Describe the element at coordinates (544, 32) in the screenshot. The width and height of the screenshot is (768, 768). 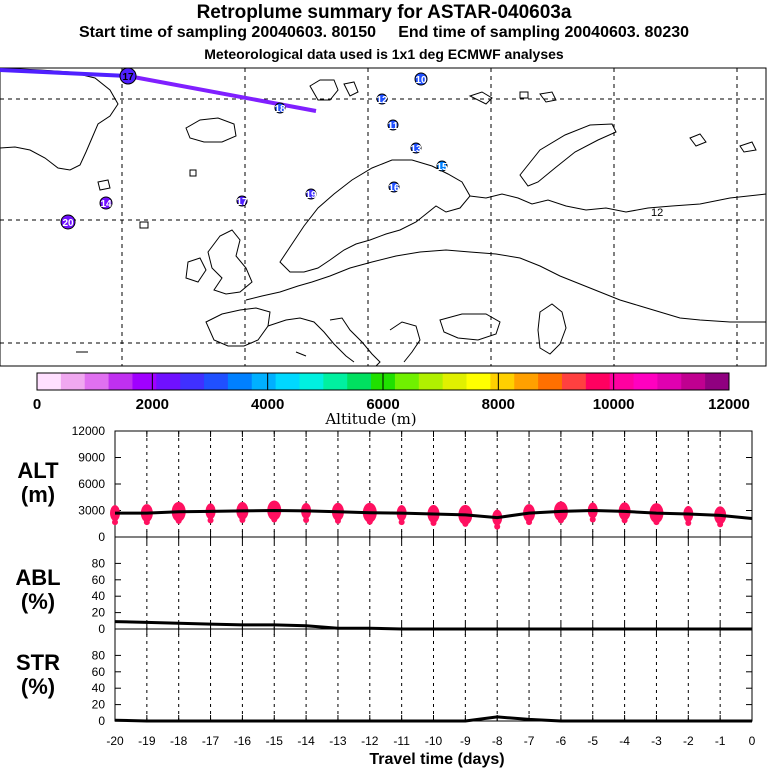
I see `end-time-label: End time of sampling 20040603. 80230` at that location.